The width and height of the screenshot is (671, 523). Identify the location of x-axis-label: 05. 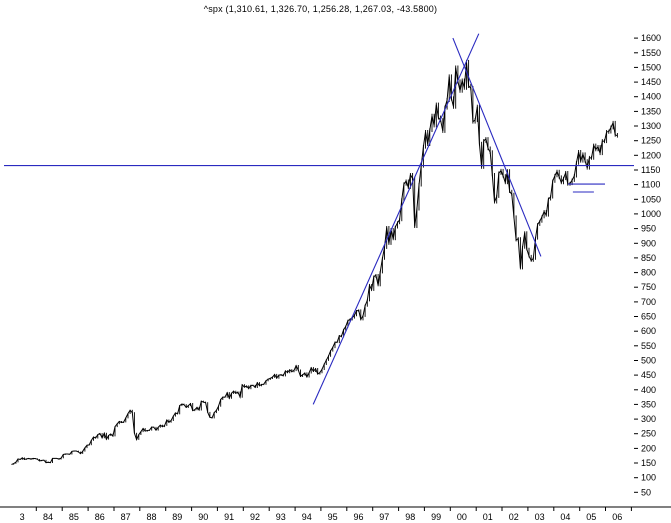
(591, 517).